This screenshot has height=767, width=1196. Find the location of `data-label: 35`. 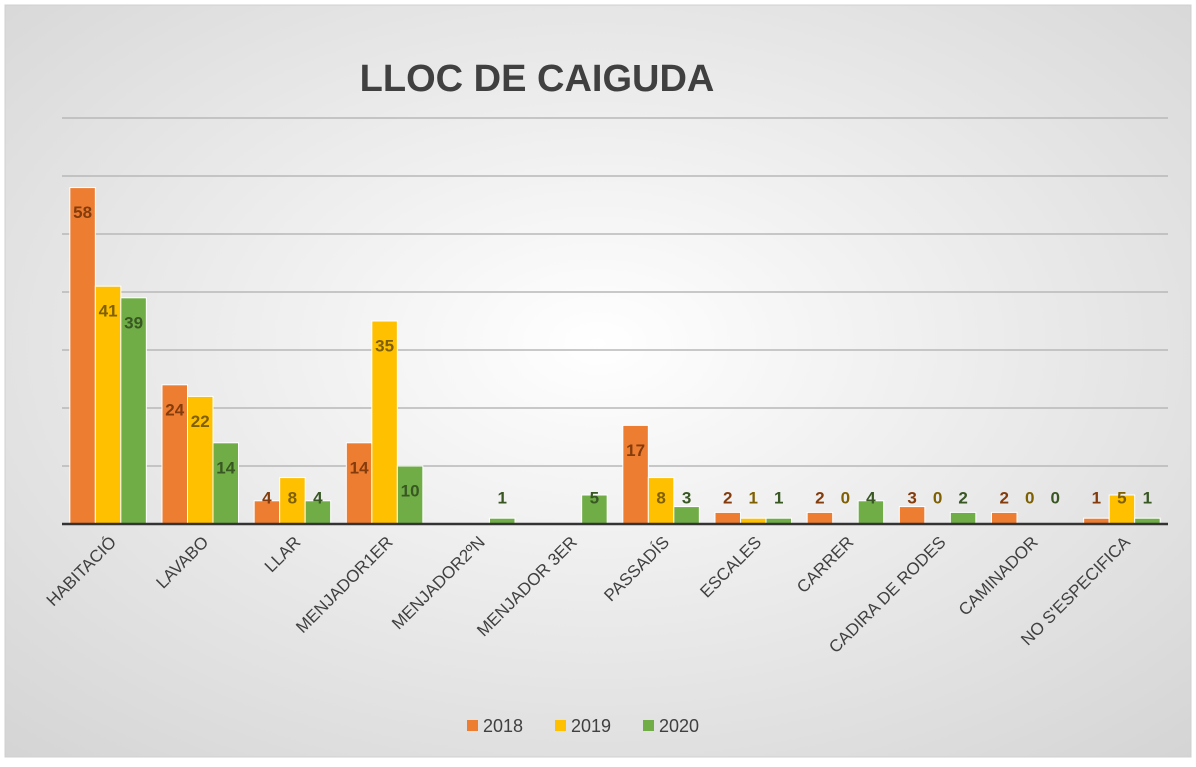

data-label: 35 is located at coordinates (384, 345).